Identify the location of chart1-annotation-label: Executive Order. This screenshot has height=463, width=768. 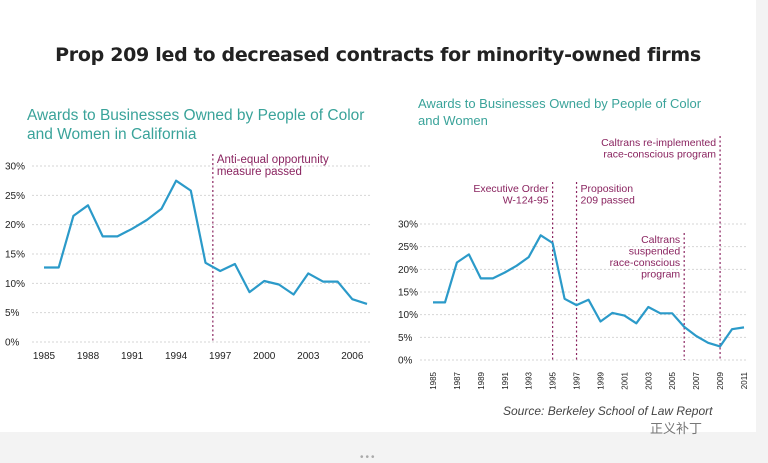
(511, 189).